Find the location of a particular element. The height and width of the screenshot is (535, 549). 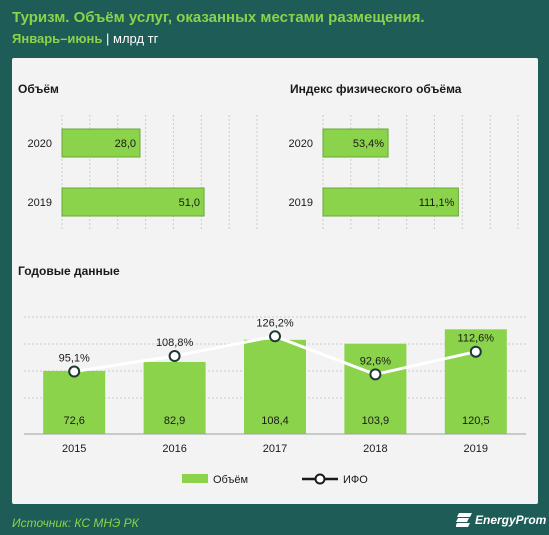

chart-subtitle: Январь–июнь | млрд тг is located at coordinates (85, 38).